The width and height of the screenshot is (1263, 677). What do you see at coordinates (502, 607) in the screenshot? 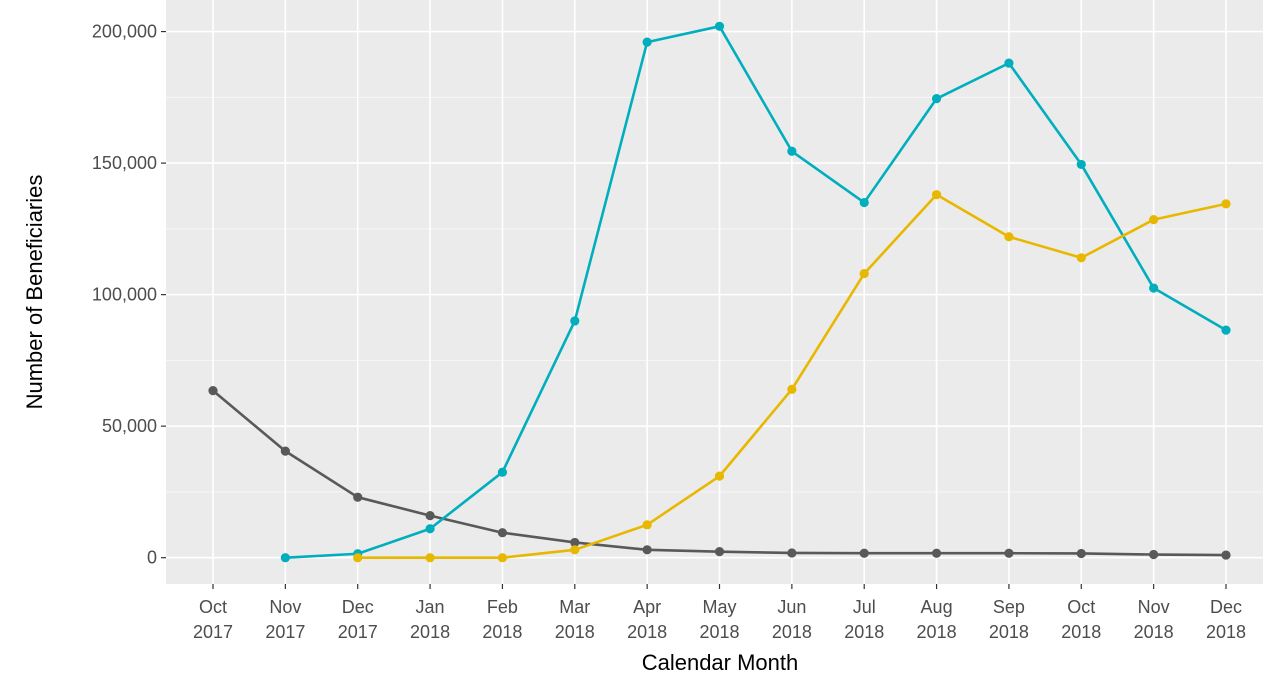
I see `x-tick-label-month: Feb` at bounding box center [502, 607].